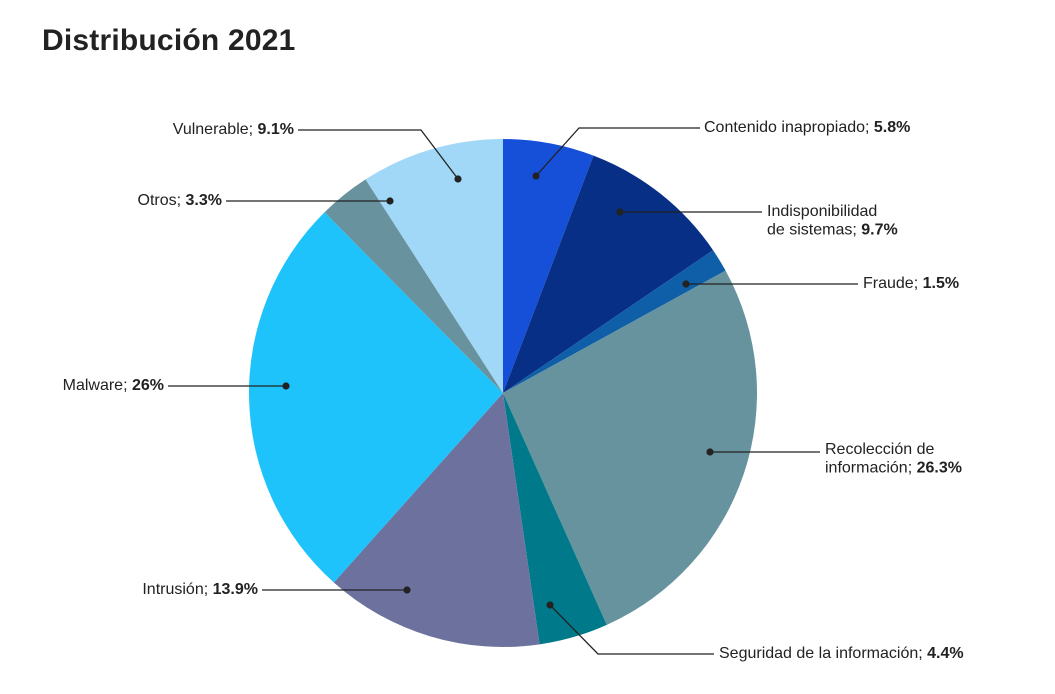 The height and width of the screenshot is (694, 1055). Describe the element at coordinates (841, 653) in the screenshot. I see `slice-label-seguridad-de-la-informacion: Seguridad de la información; 4.4%` at that location.